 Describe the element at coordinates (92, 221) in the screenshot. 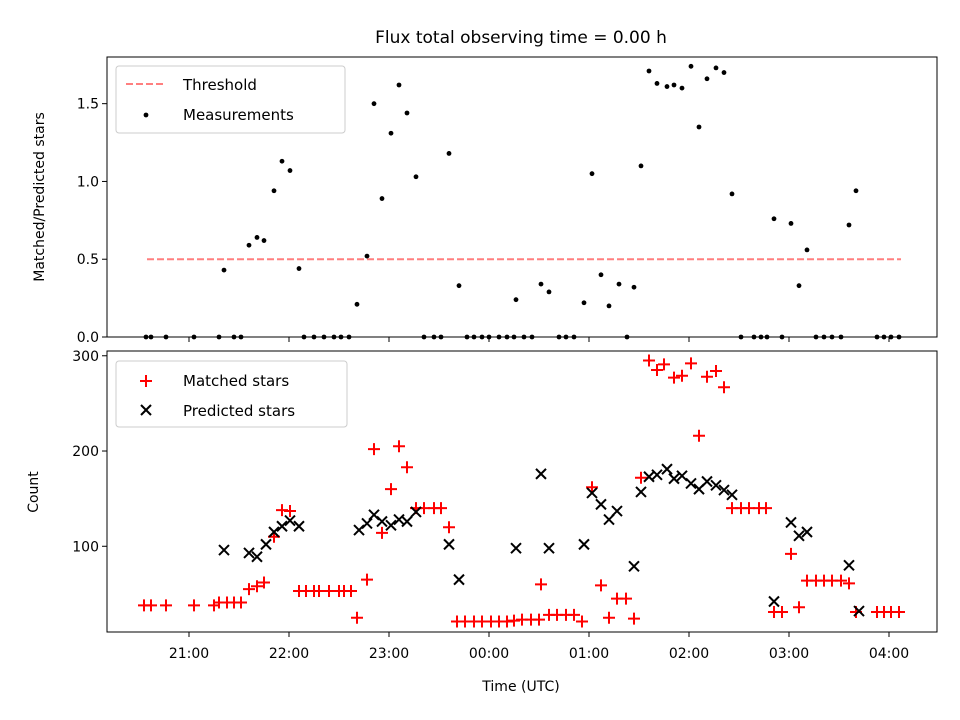

I see `ratio-y-axis: 0.0 0.5 1.0 1.5` at that location.